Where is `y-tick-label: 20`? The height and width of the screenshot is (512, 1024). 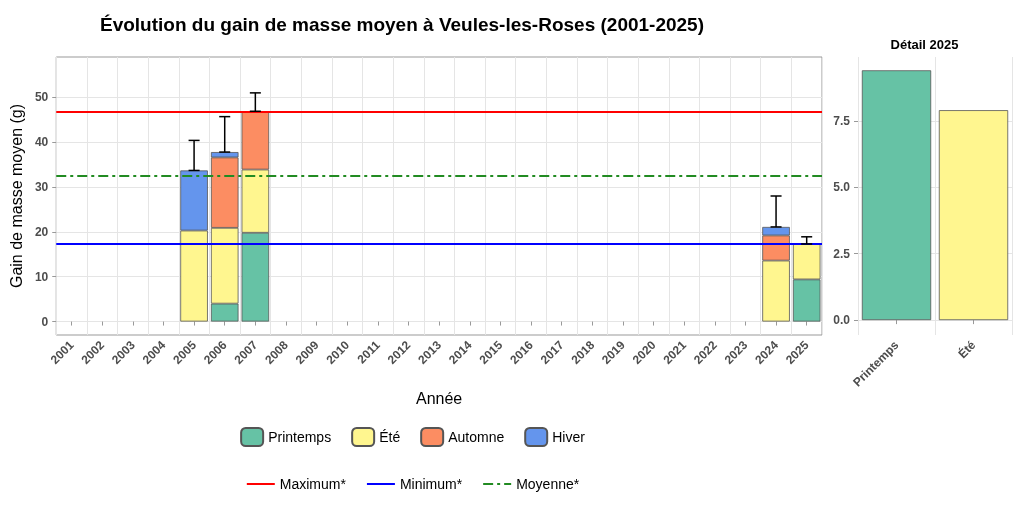 y-tick-label: 20 is located at coordinates (41, 231).